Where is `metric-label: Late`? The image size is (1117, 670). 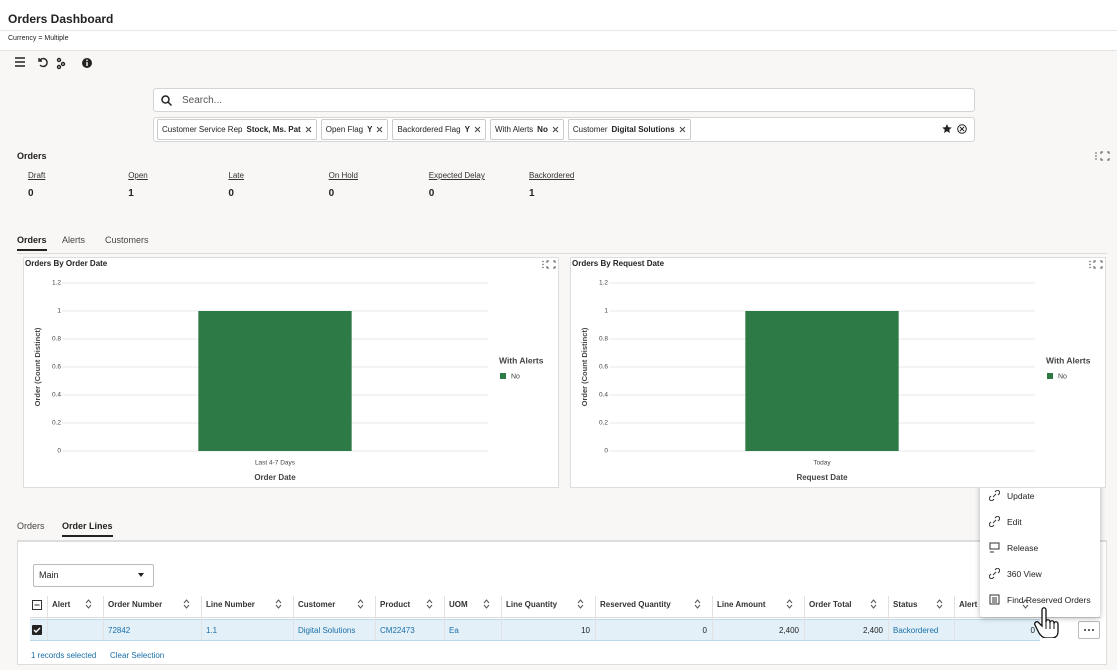 metric-label: Late is located at coordinates (236, 175).